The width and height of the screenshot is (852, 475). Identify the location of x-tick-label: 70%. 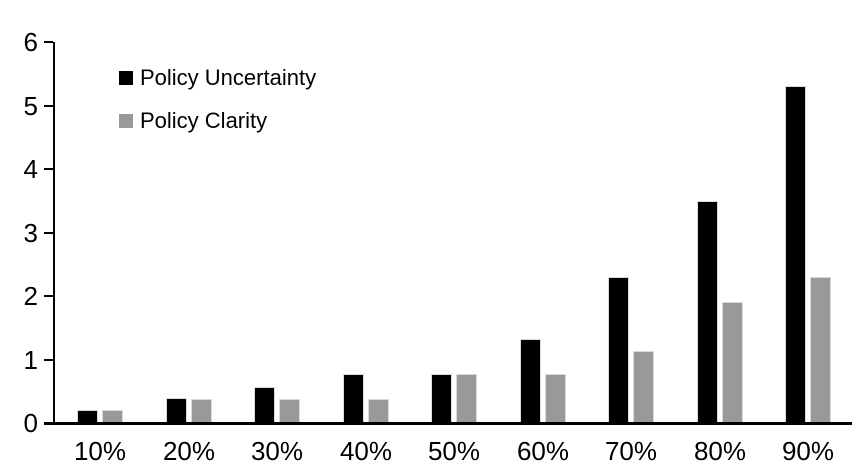
(631, 451).